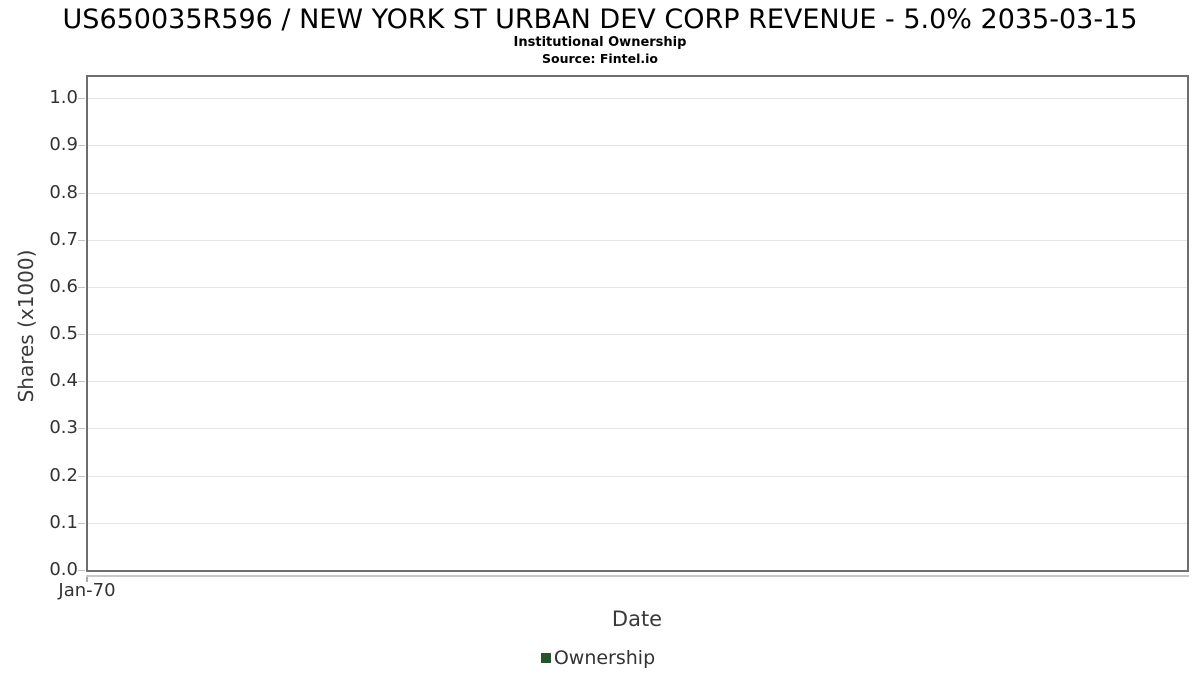 This screenshot has height=675, width=1200. I want to click on y-tick-label: 0.7, so click(63, 239).